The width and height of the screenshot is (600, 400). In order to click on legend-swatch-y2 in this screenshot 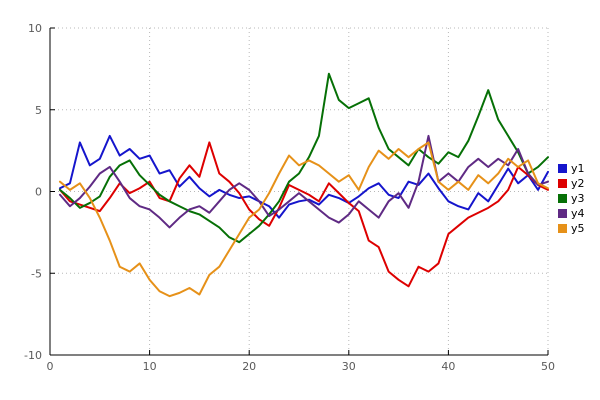, I will do `click(562, 183)`.